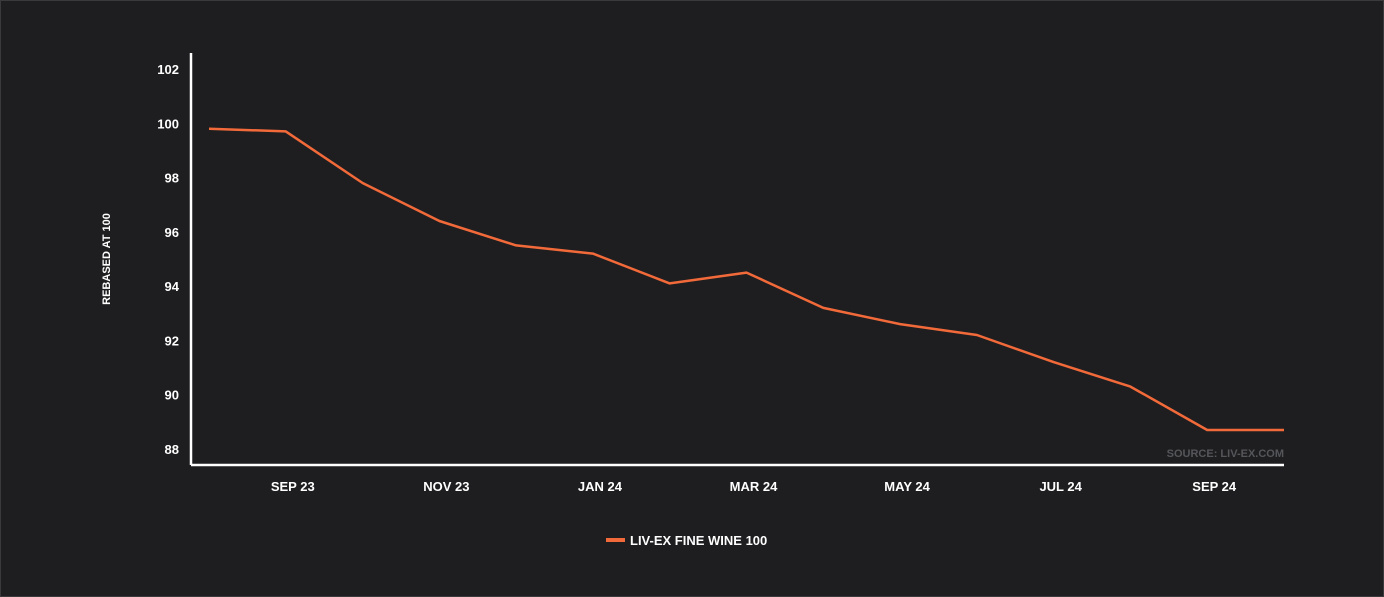  Describe the element at coordinates (168, 69) in the screenshot. I see `y-tick-label: 102` at that location.